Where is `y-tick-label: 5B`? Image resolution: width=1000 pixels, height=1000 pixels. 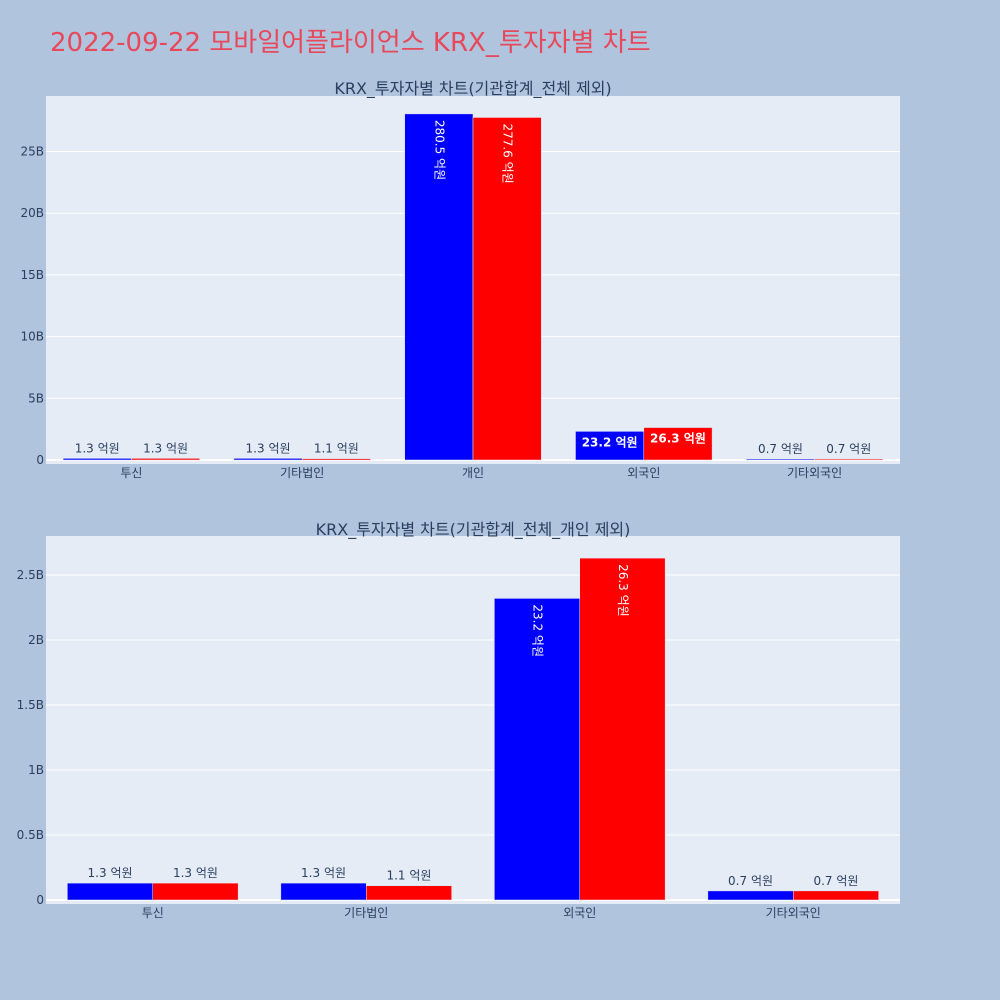
y-tick-label: 5B is located at coordinates (36, 398).